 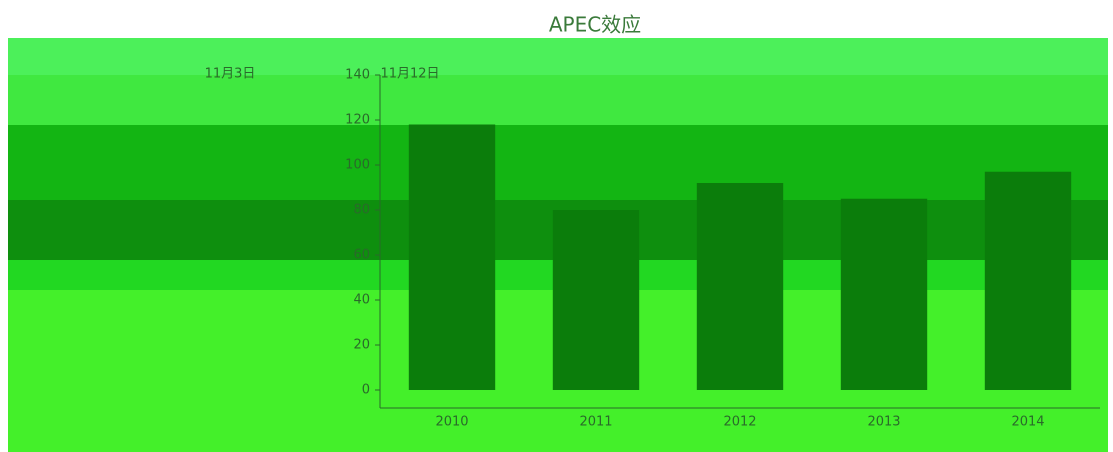 I want to click on y-tick-label: 60, so click(x=361, y=255).